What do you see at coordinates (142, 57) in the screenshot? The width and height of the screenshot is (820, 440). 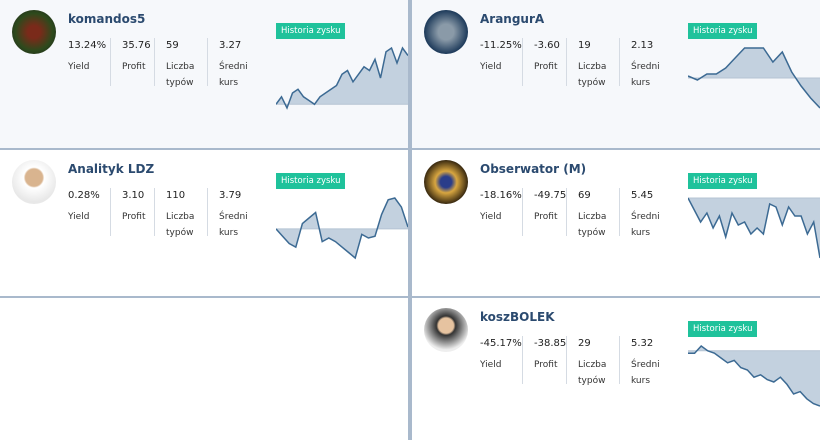 I see `stat: 35.76 Profit` at bounding box center [142, 57].